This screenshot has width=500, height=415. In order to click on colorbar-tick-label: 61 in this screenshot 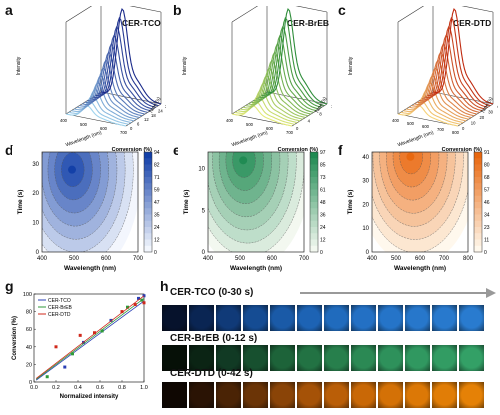, I will do `click(323, 191)`.